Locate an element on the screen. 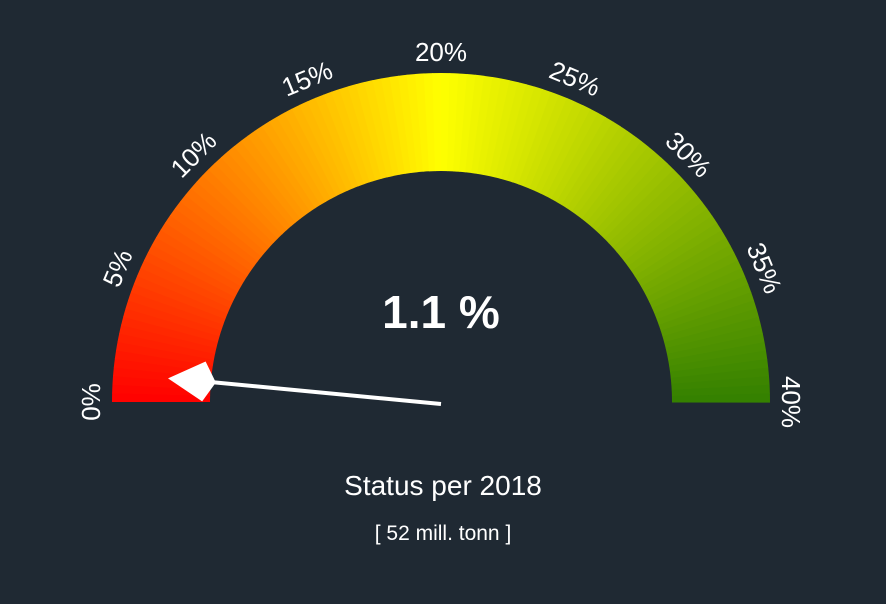 The height and width of the screenshot is (604, 886). gauge-needle is located at coordinates (305, 383).